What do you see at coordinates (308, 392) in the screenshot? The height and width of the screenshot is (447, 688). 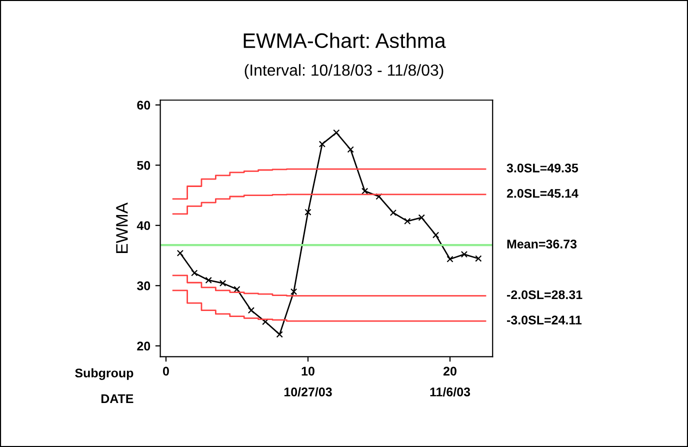 I see `x2-tick-label: 10/27/03` at bounding box center [308, 392].